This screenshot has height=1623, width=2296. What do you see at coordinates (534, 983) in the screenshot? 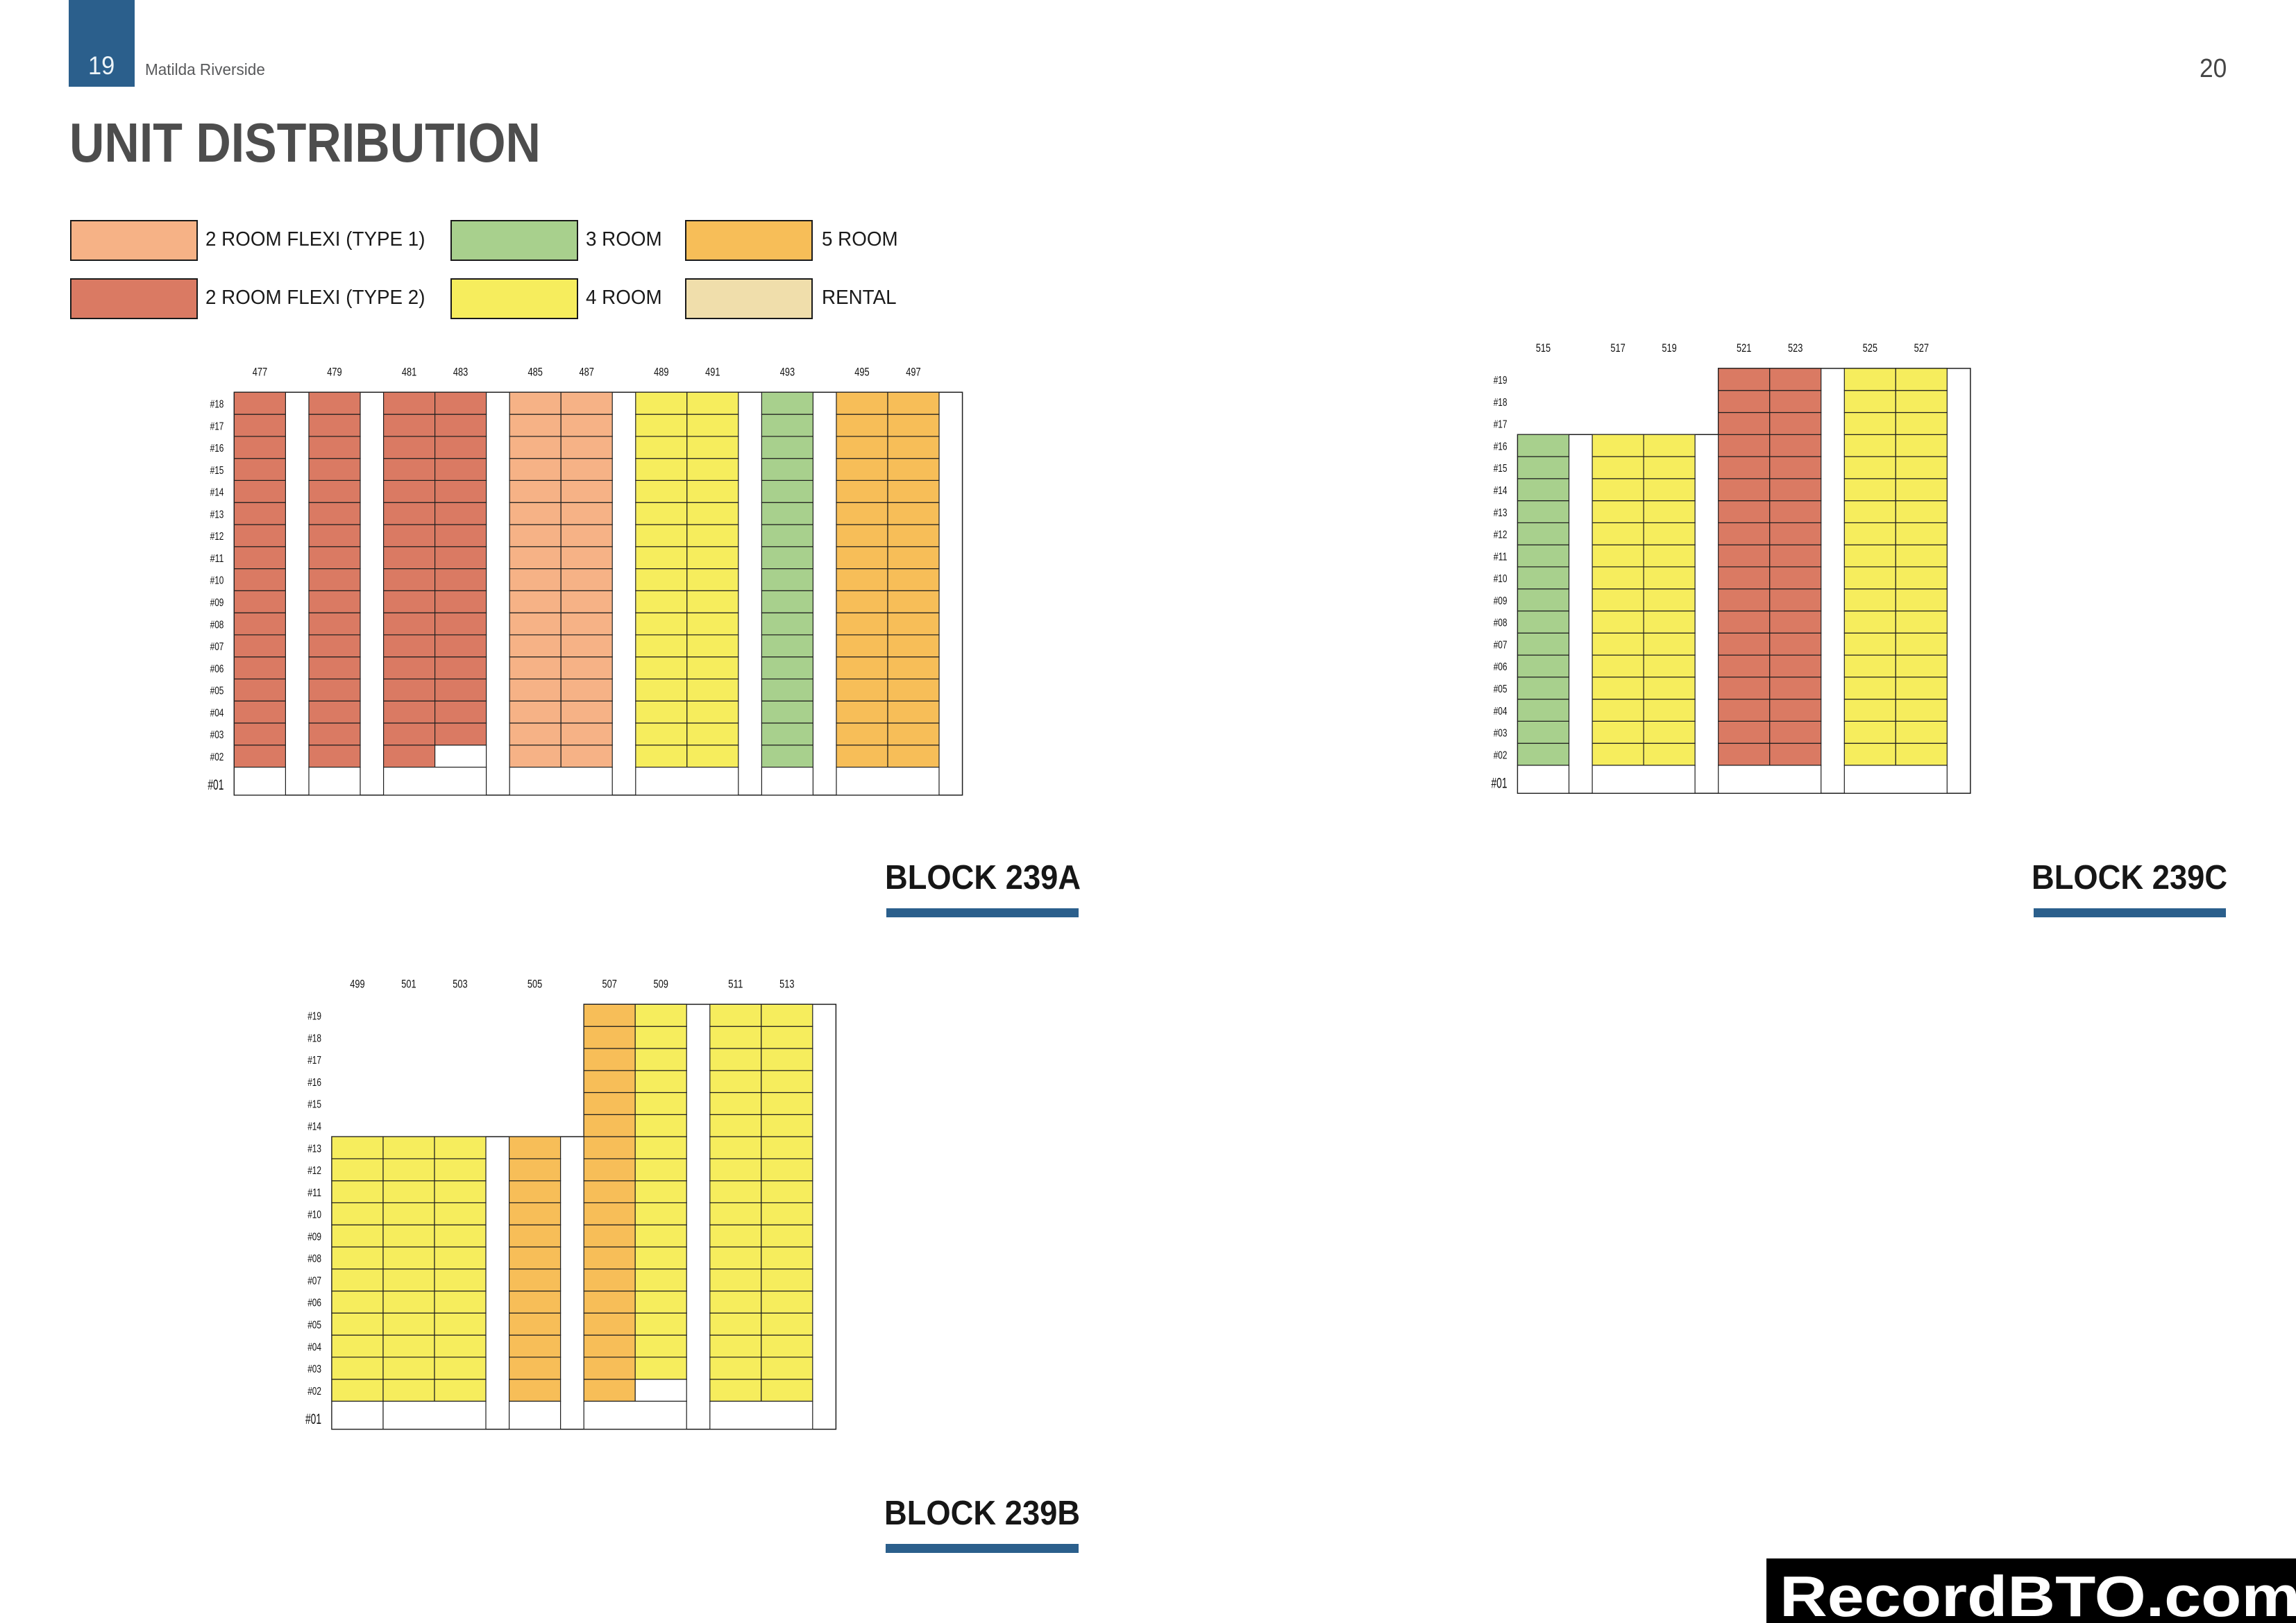
I see `svg-text: 505` at bounding box center [534, 983].